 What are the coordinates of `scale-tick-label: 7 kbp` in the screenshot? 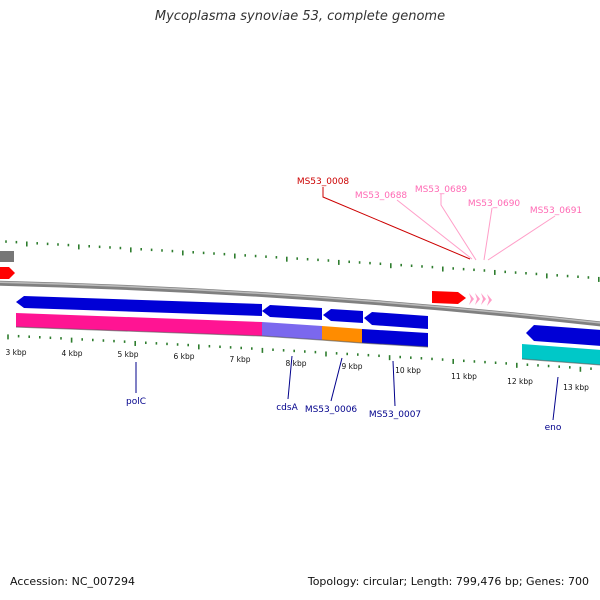 It's located at (239, 359).